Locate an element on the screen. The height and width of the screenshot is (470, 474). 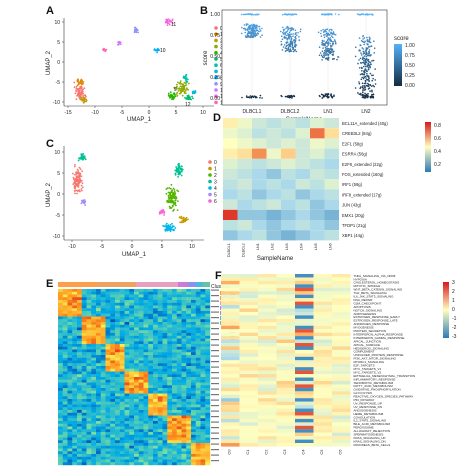
heatmap-d-colorbar-ticks: 0.80.60.40.2 is located at coordinates (437, 145).